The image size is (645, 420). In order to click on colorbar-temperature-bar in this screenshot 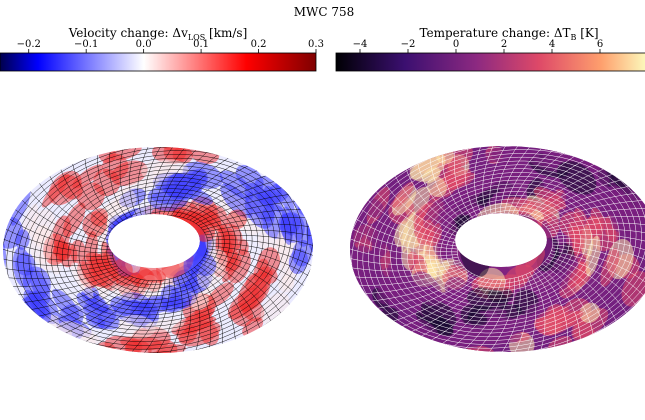, I will do `click(490, 62)`.